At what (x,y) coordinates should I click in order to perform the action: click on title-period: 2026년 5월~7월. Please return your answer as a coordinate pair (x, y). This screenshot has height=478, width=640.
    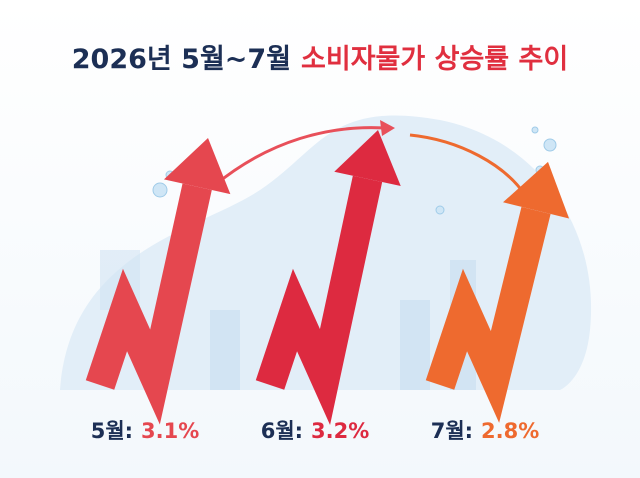
    Looking at the image, I should click on (181, 59).